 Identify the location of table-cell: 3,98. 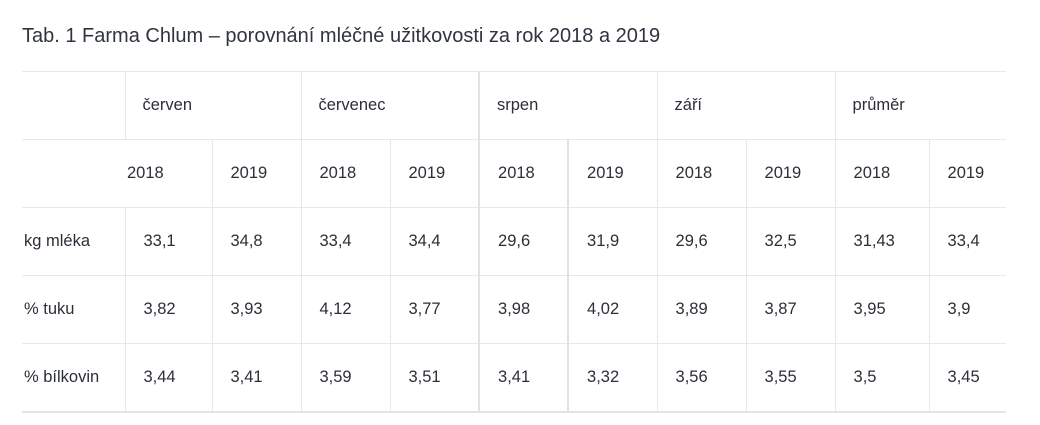
(523, 309).